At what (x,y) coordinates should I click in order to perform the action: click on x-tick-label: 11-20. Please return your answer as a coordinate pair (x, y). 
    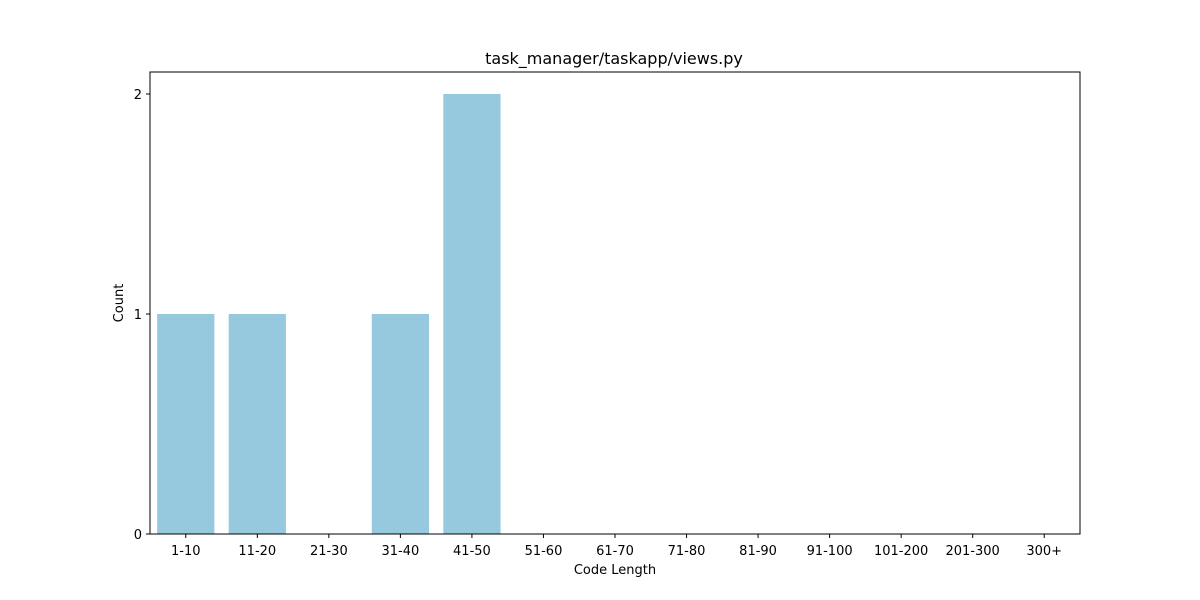
    Looking at the image, I should click on (257, 551).